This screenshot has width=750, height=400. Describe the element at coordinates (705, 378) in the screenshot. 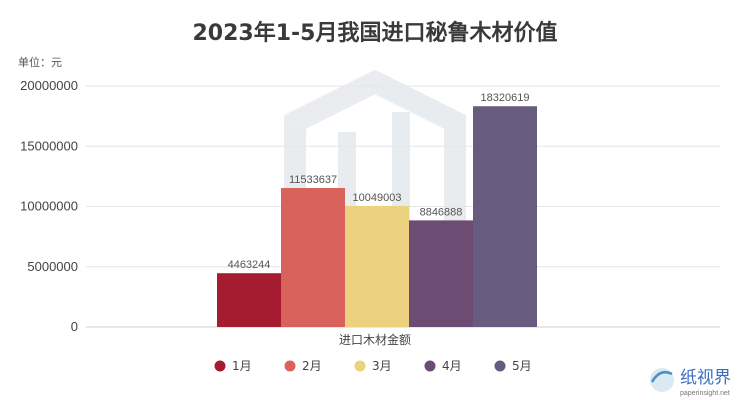

I see `brand-name: 纸视界` at that location.